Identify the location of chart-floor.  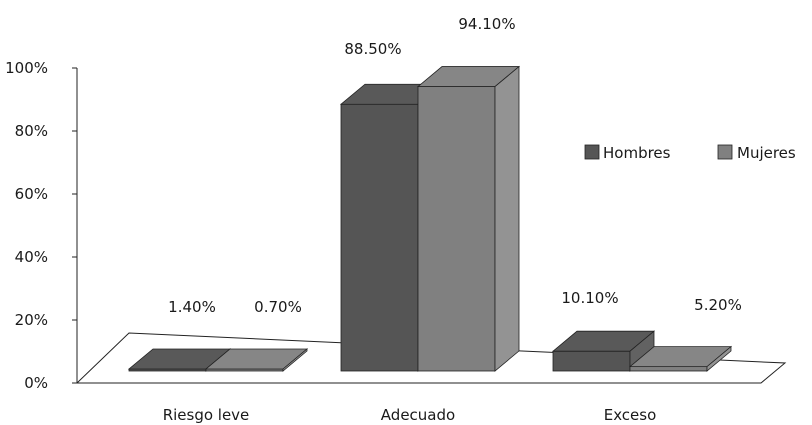
(431, 358).